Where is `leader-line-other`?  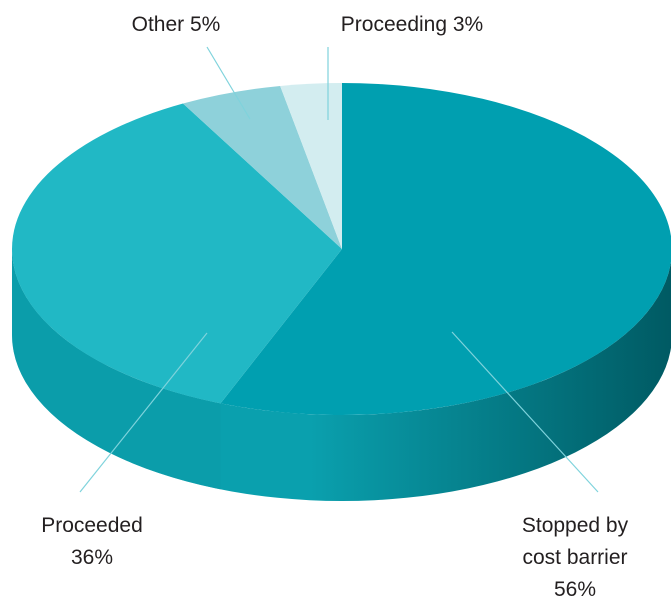
leader-line-other is located at coordinates (228, 83).